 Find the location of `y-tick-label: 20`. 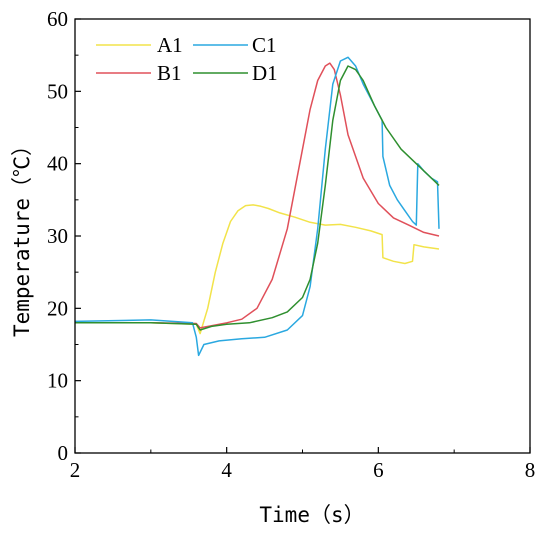

y-tick-label: 20 is located at coordinates (57, 308).